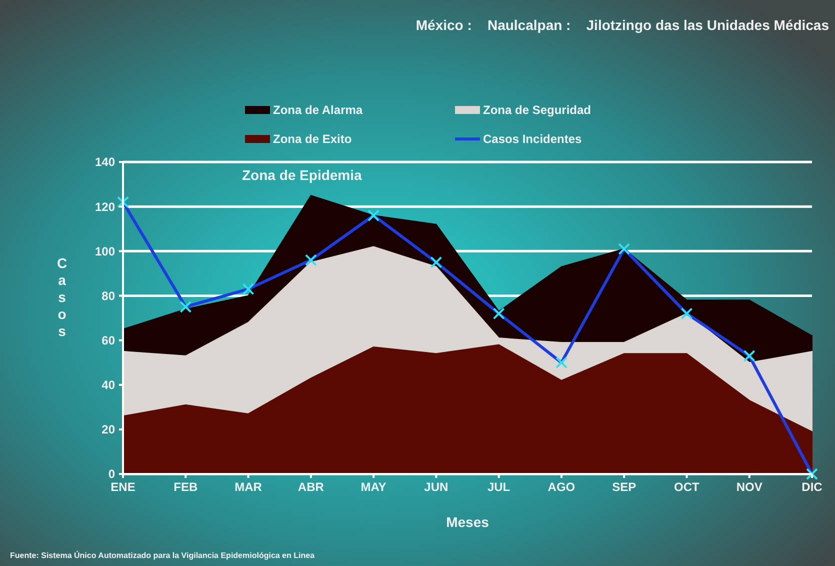 The image size is (835, 566). What do you see at coordinates (498, 487) in the screenshot?
I see `x-tick-label: JUL` at bounding box center [498, 487].